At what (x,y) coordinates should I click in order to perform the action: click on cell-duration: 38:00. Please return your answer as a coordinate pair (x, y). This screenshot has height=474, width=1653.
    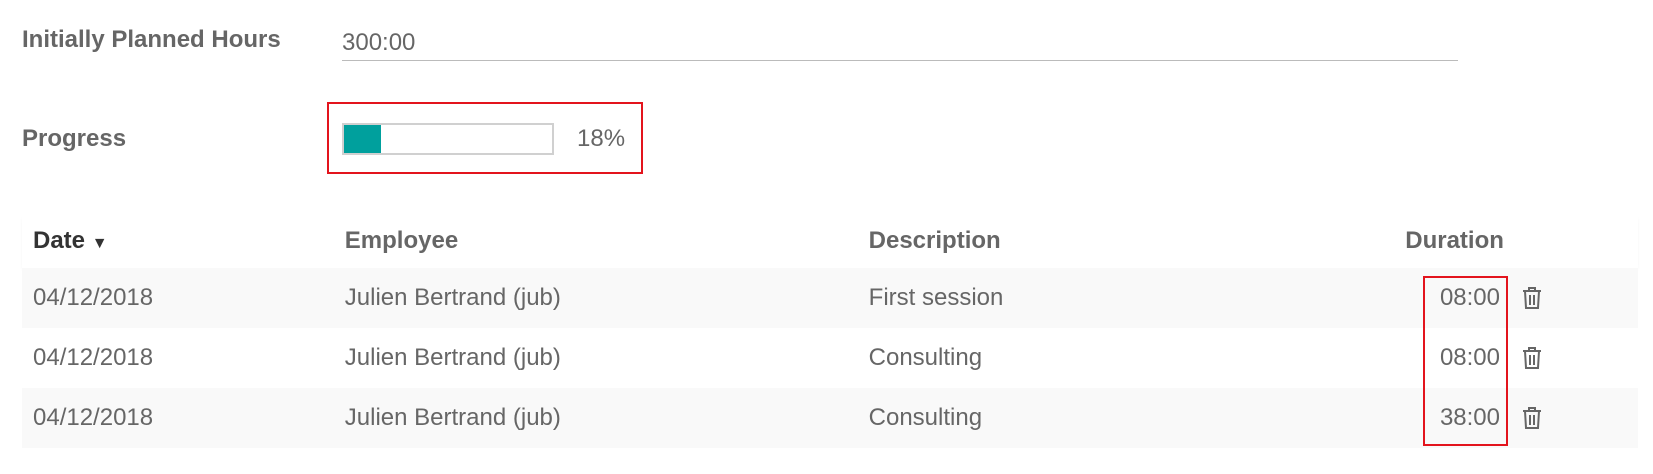
    Looking at the image, I should click on (1469, 417).